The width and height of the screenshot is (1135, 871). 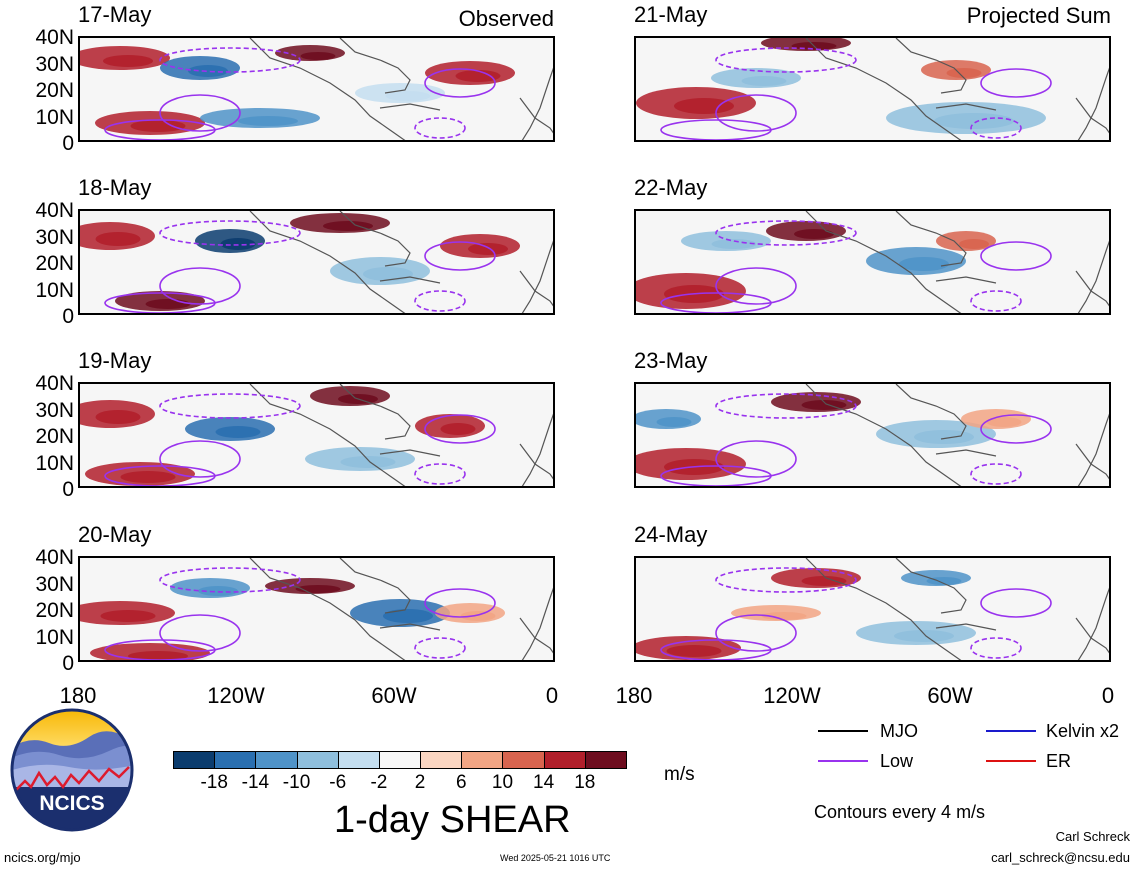 I want to click on lon-label-60w-right: 60W, so click(x=950, y=695).